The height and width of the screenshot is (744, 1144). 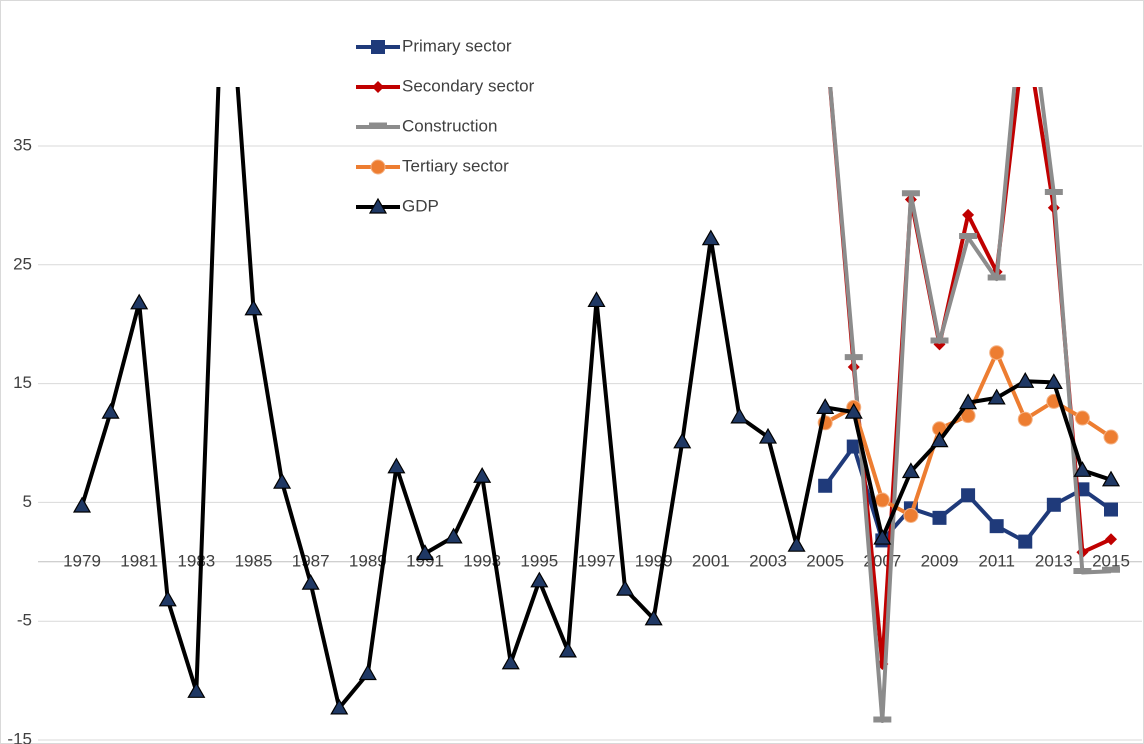 What do you see at coordinates (368, 560) in the screenshot?
I see `x-tick-label: 1989` at bounding box center [368, 560].